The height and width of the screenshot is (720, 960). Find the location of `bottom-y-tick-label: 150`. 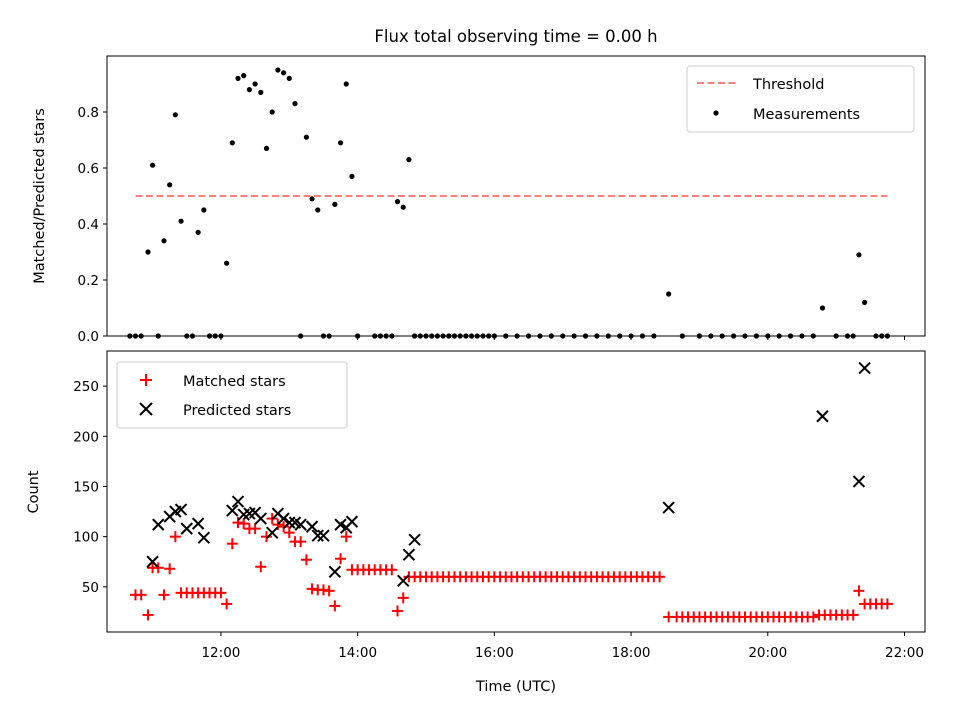

bottom-y-tick-label: 150 is located at coordinates (86, 487).